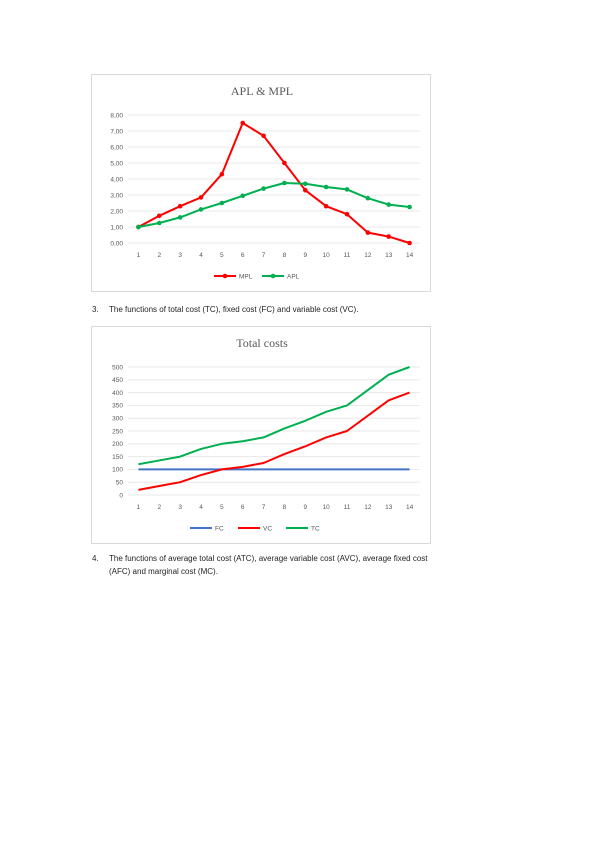 The width and height of the screenshot is (599, 848). I want to click on chart-title: APL & MPL, so click(262, 91).